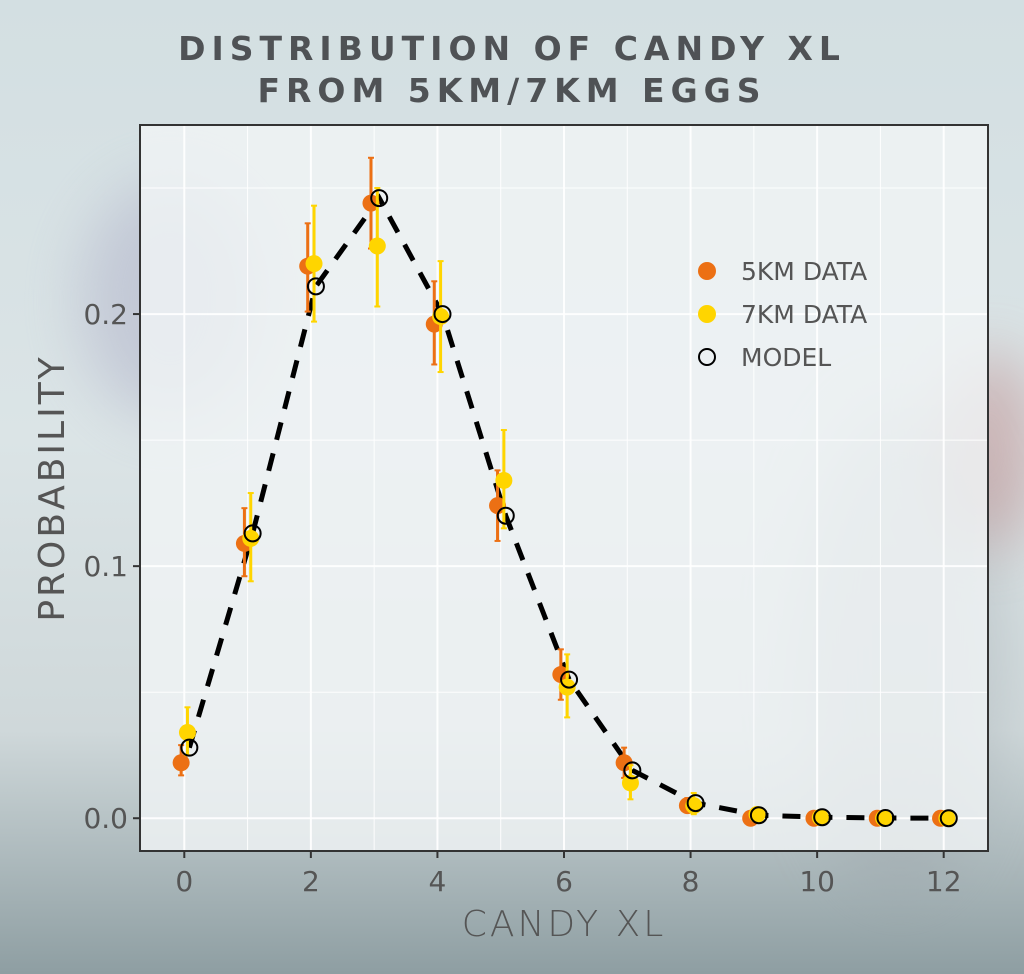 This screenshot has height=974, width=1024. What do you see at coordinates (184, 881) in the screenshot?
I see `x-tick-label: 0` at bounding box center [184, 881].